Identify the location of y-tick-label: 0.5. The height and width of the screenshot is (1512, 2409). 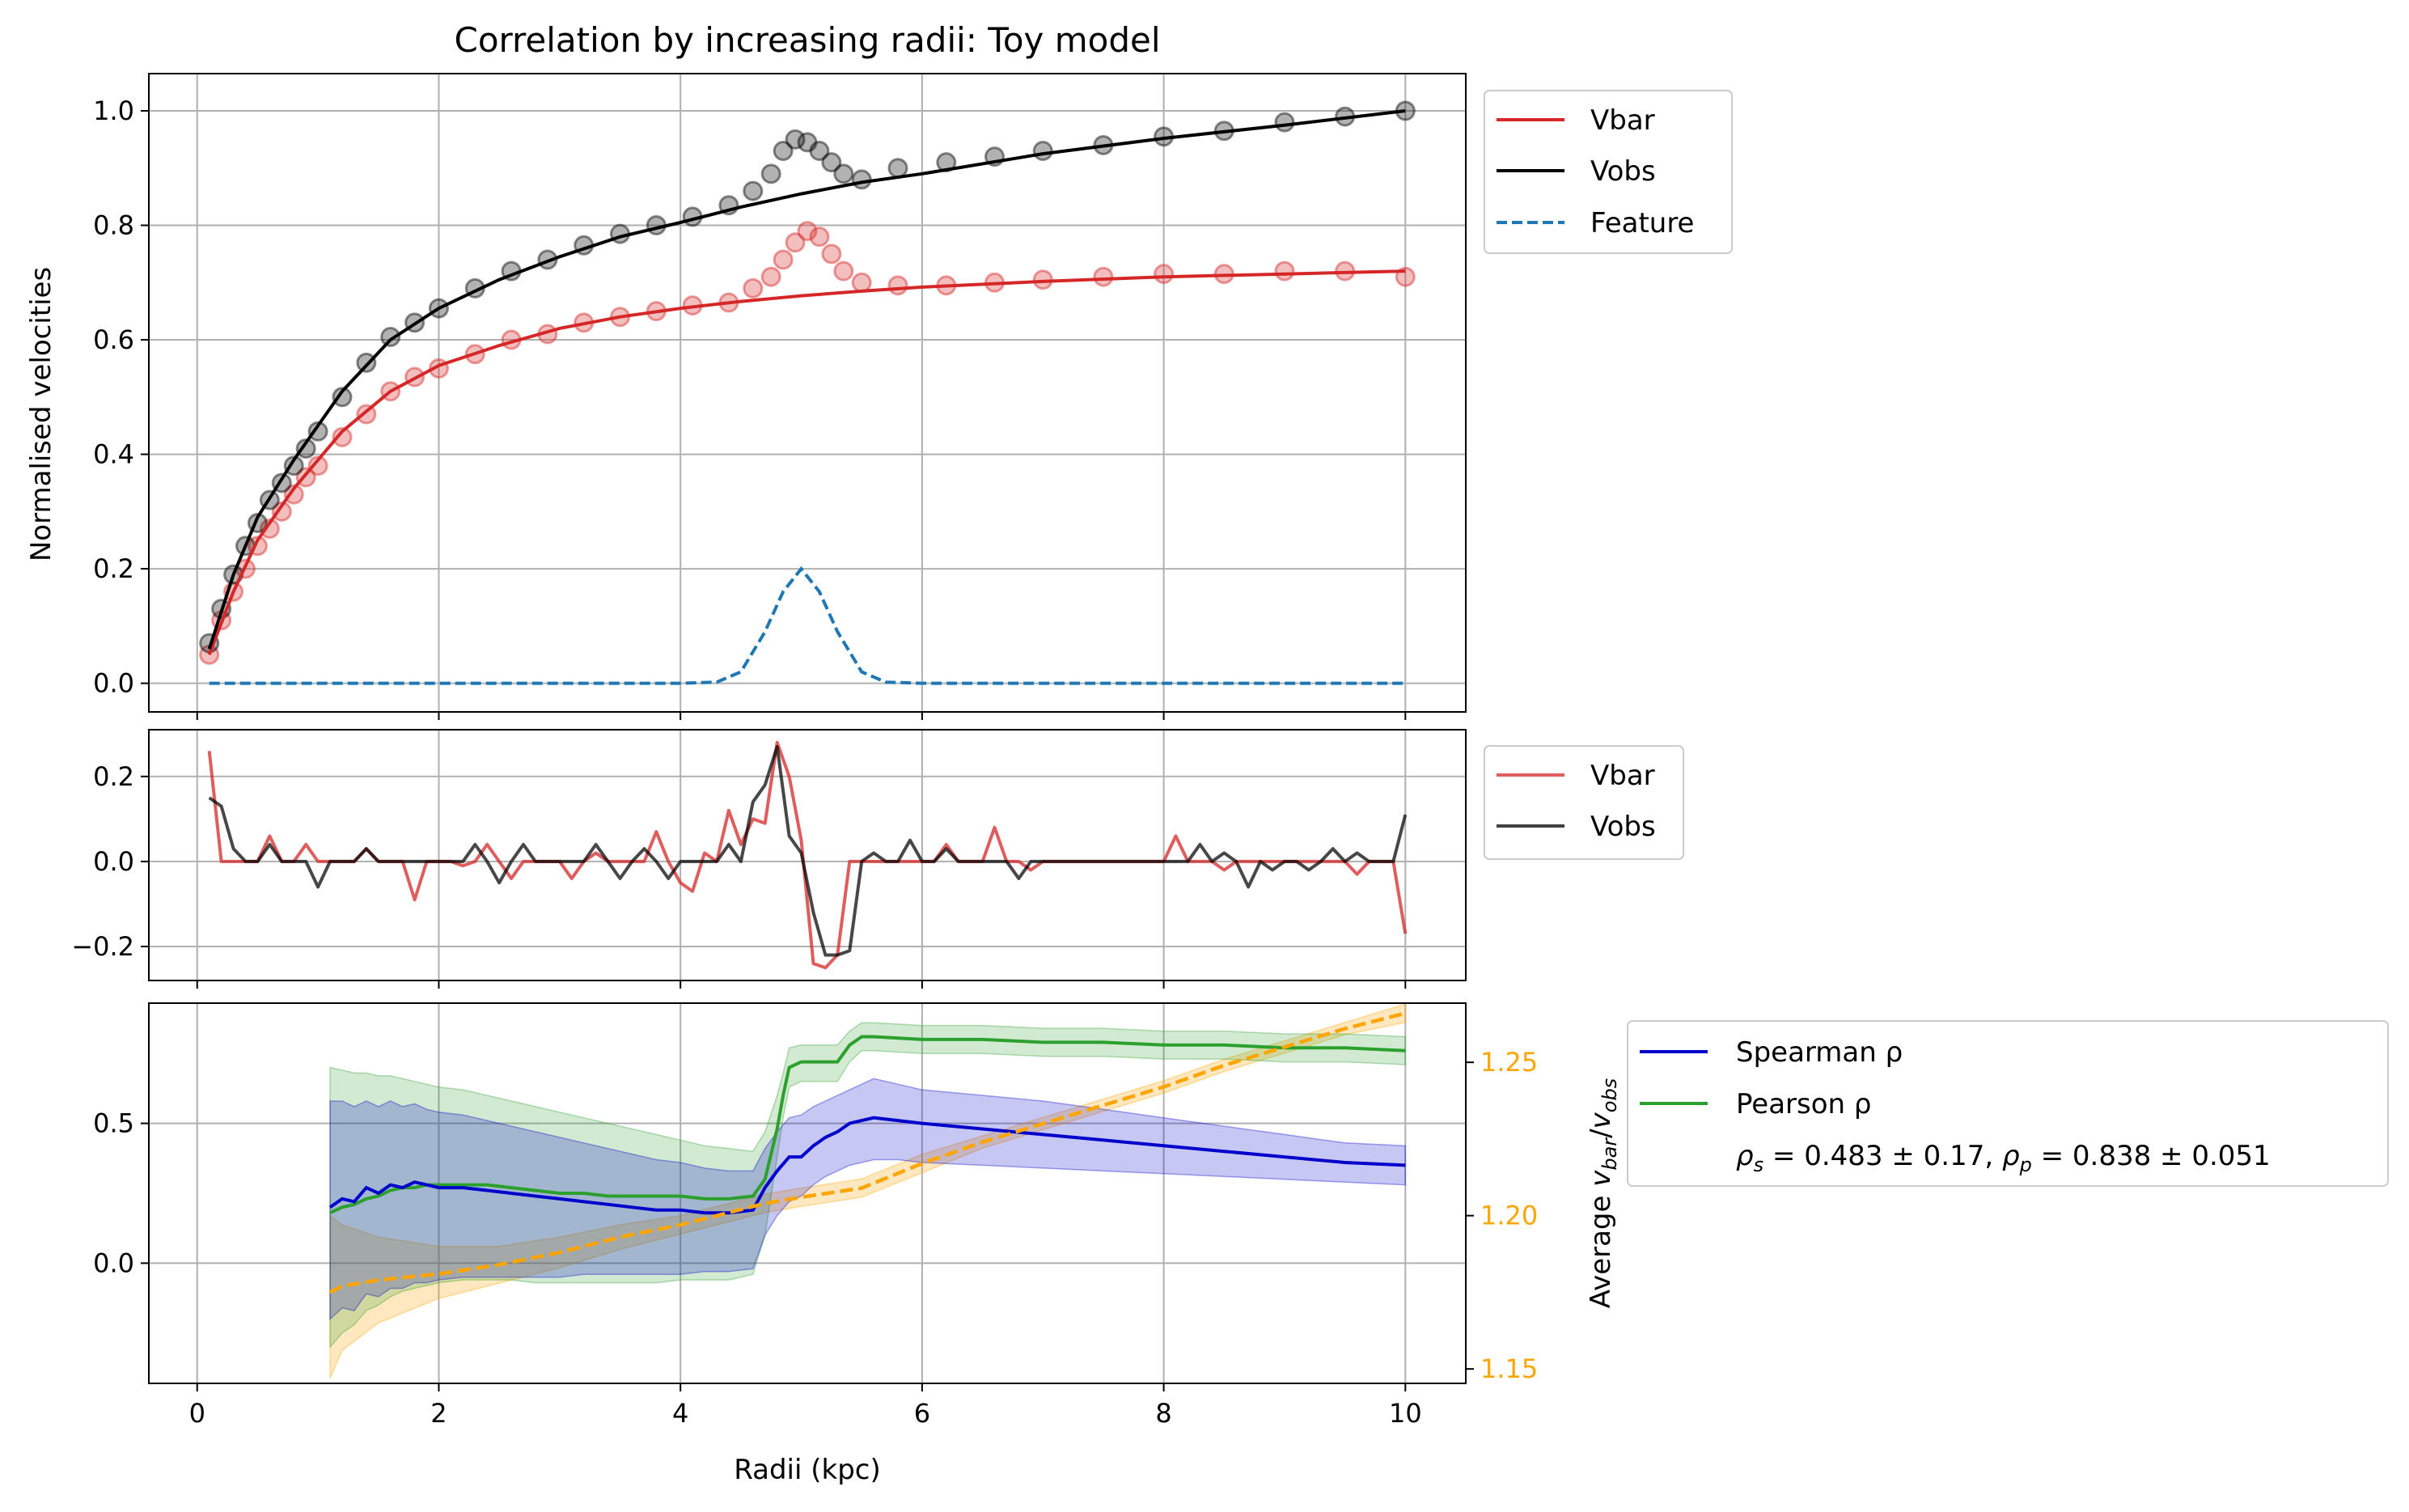
(114, 1123).